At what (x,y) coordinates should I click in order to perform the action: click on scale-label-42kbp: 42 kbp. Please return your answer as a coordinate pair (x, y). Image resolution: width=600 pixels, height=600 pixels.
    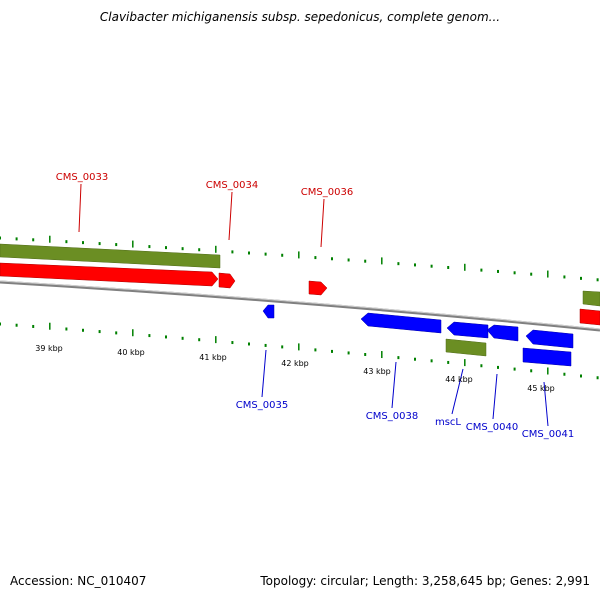
    Looking at the image, I should click on (295, 363).